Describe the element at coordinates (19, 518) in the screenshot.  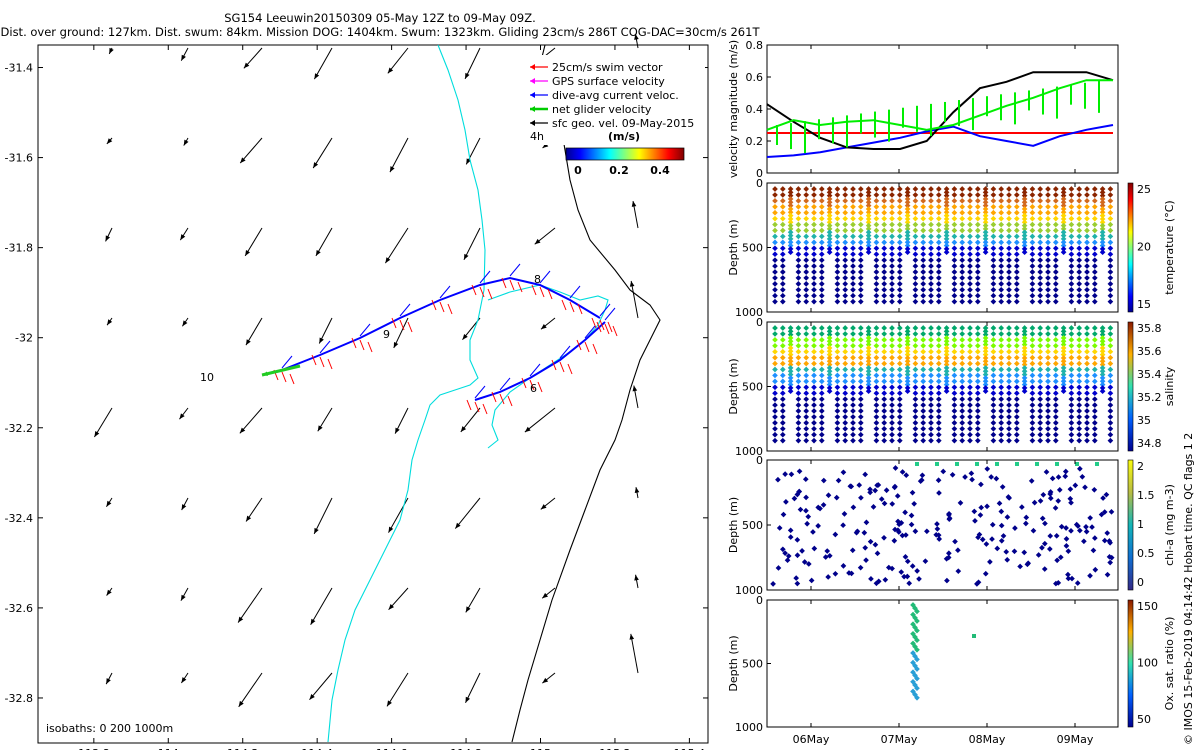
I see `map-y-tick-label: -32.4` at that location.